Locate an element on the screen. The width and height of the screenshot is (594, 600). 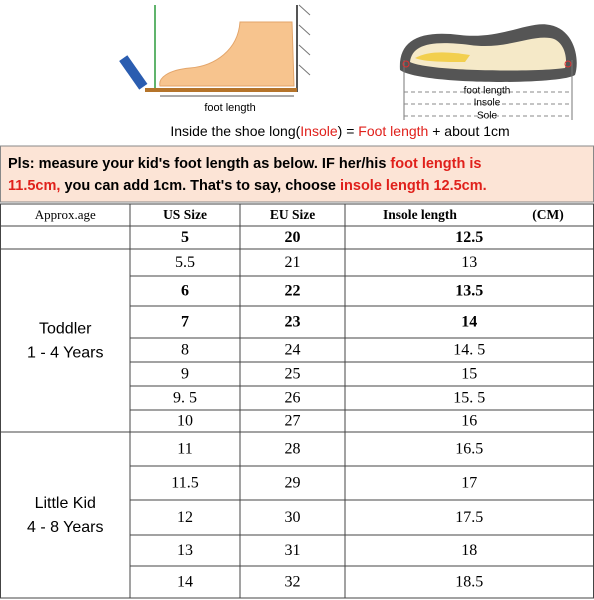
header-unit: (CM) is located at coordinates (547, 214).